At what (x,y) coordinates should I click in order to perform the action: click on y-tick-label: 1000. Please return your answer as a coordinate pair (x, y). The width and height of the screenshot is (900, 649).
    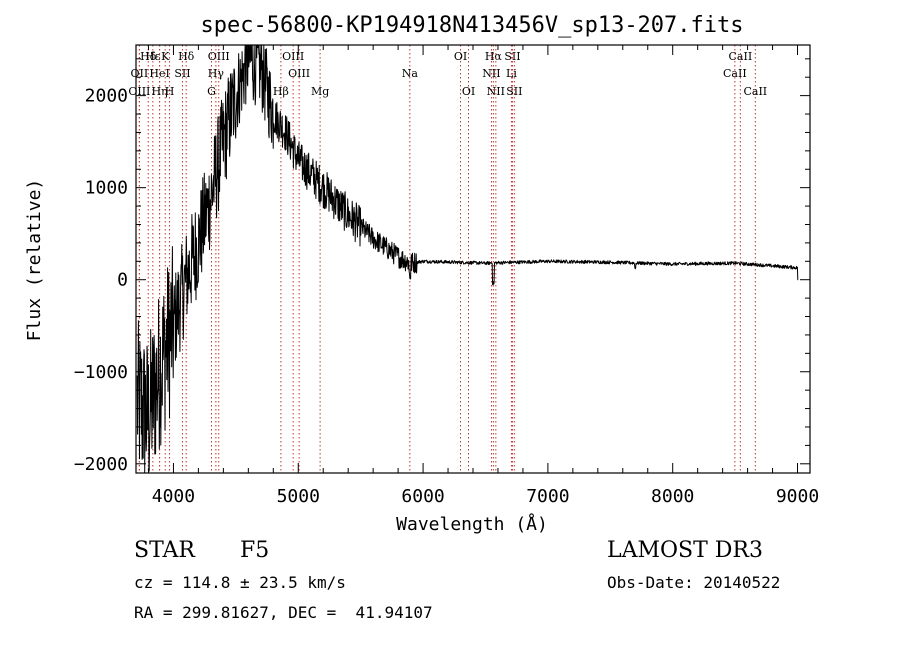
    Looking at the image, I should click on (106, 188).